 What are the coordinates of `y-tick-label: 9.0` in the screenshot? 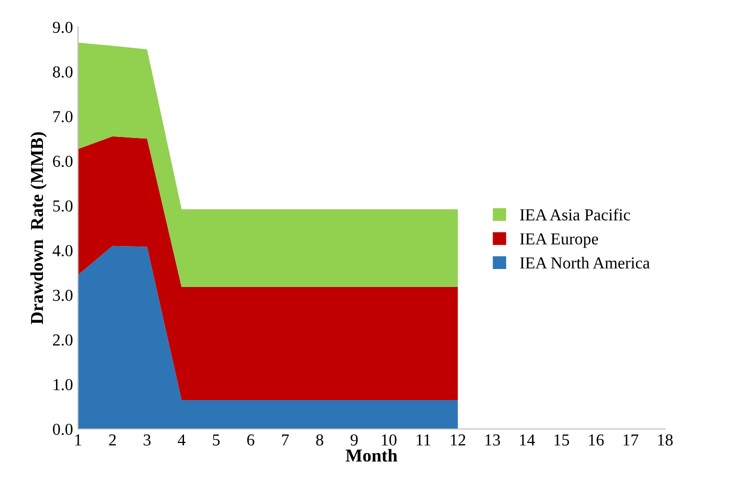 It's located at (62, 28).